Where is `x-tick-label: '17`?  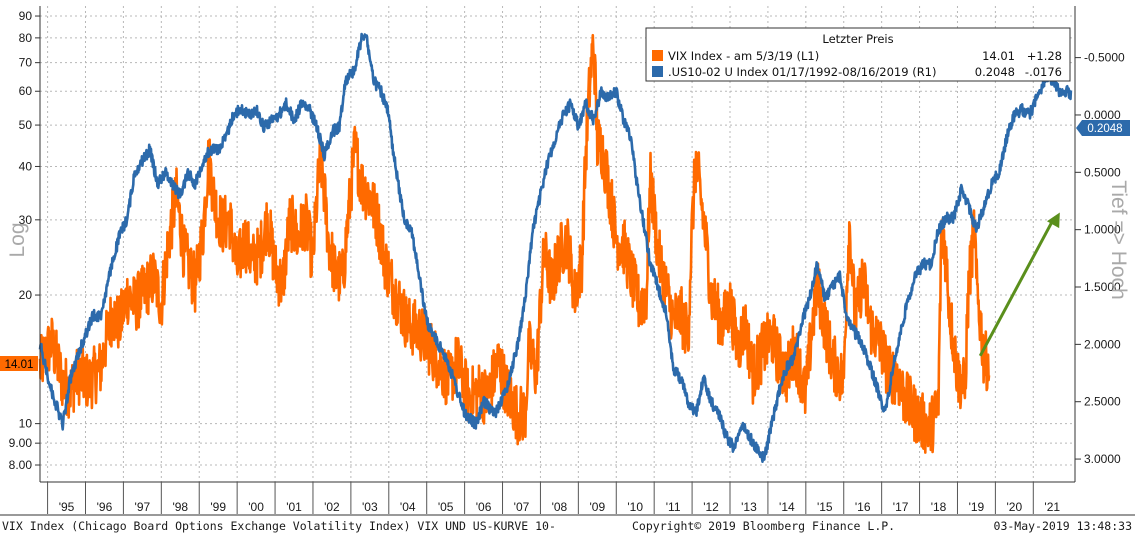
x-tick-label: '17 is located at coordinates (901, 507).